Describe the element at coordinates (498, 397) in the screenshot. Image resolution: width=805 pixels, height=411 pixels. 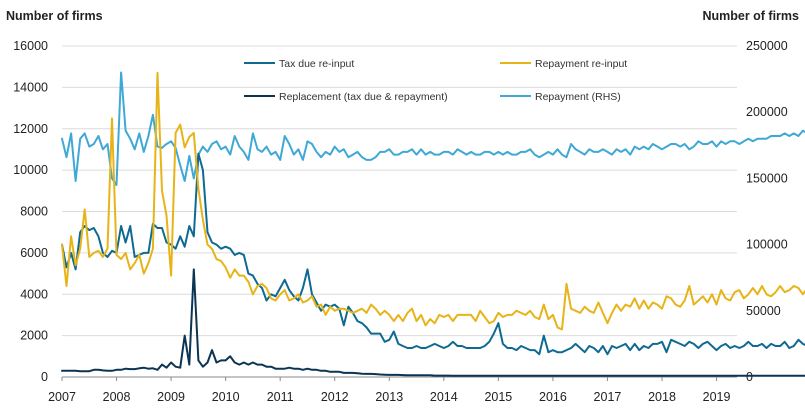
I see `x-tick-label: 2015` at that location.